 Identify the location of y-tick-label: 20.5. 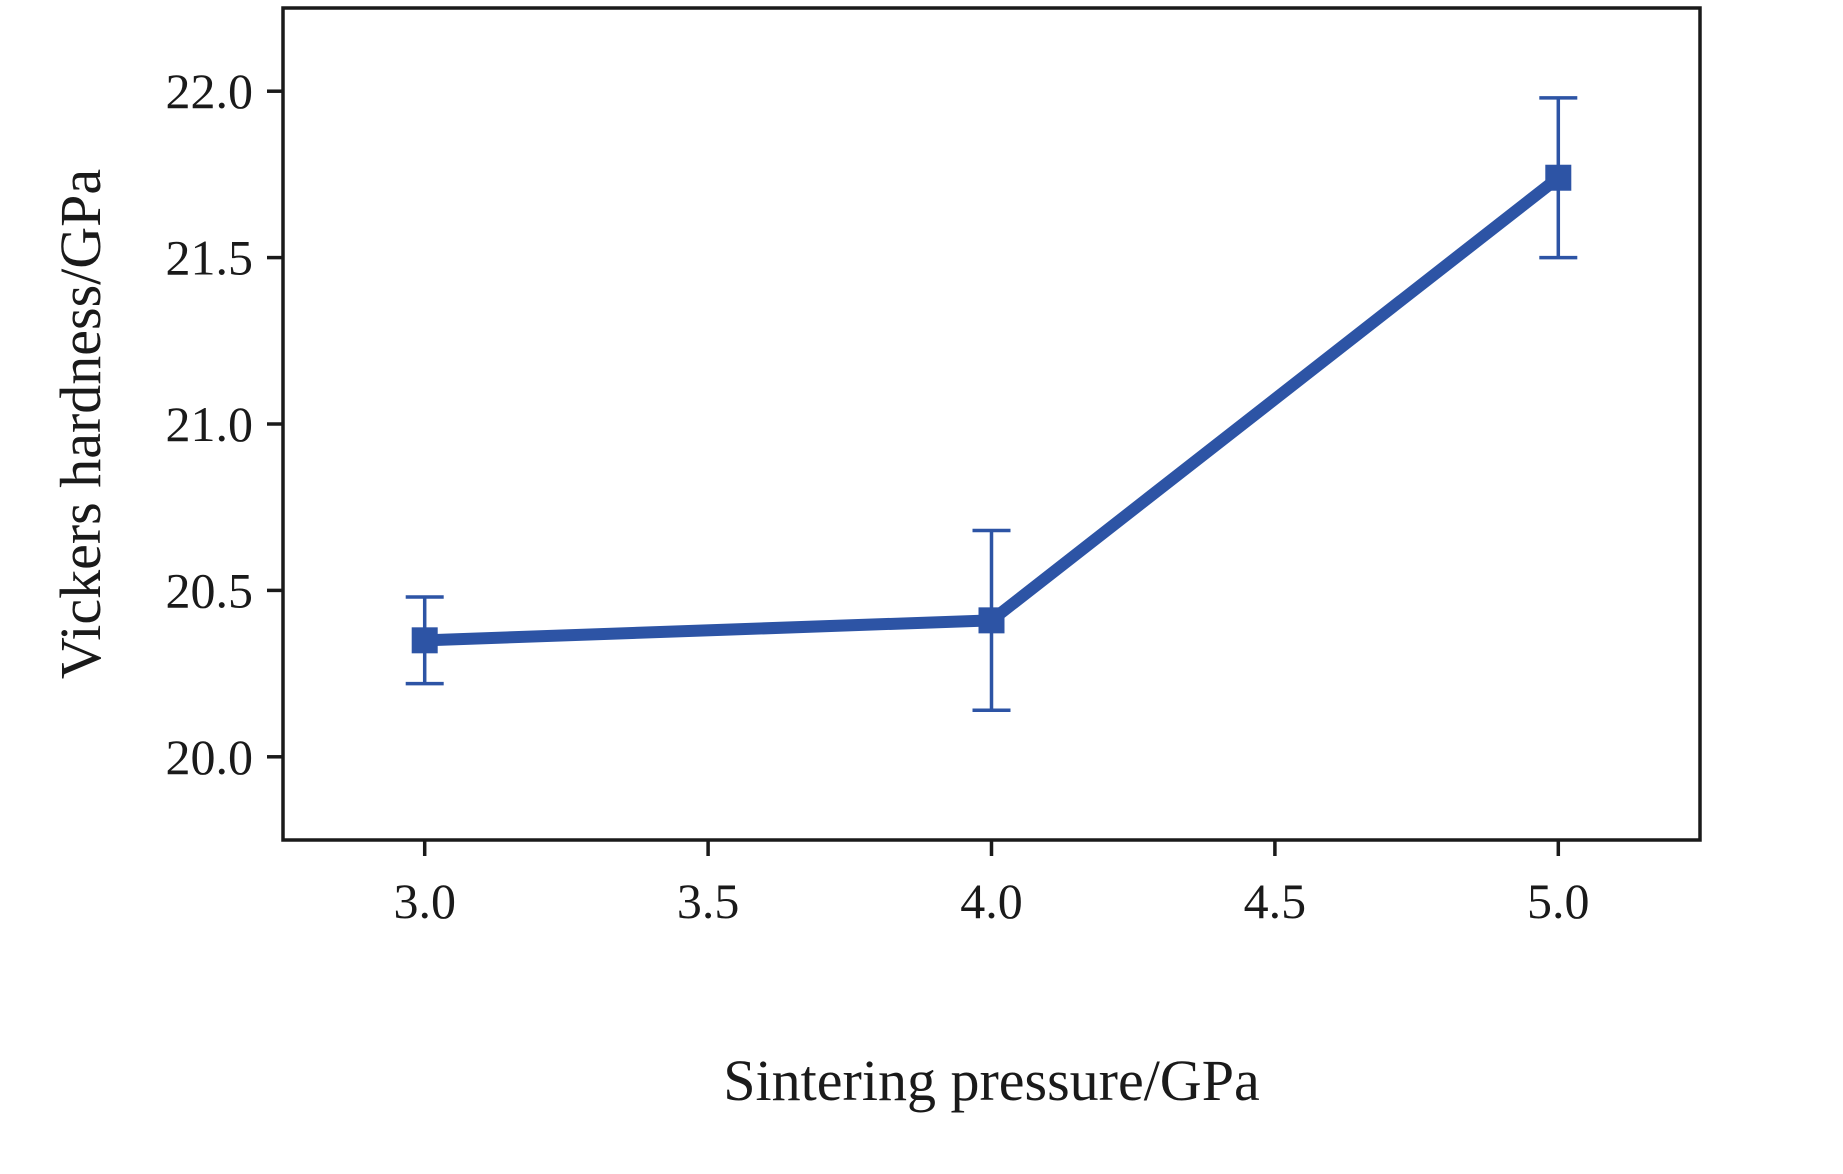
(210, 590).